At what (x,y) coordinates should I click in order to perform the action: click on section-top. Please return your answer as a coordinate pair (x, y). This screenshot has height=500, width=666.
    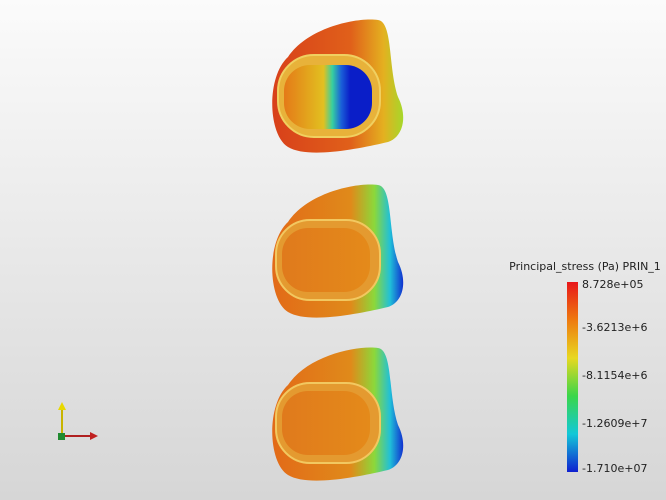
    Looking at the image, I should click on (338, 86).